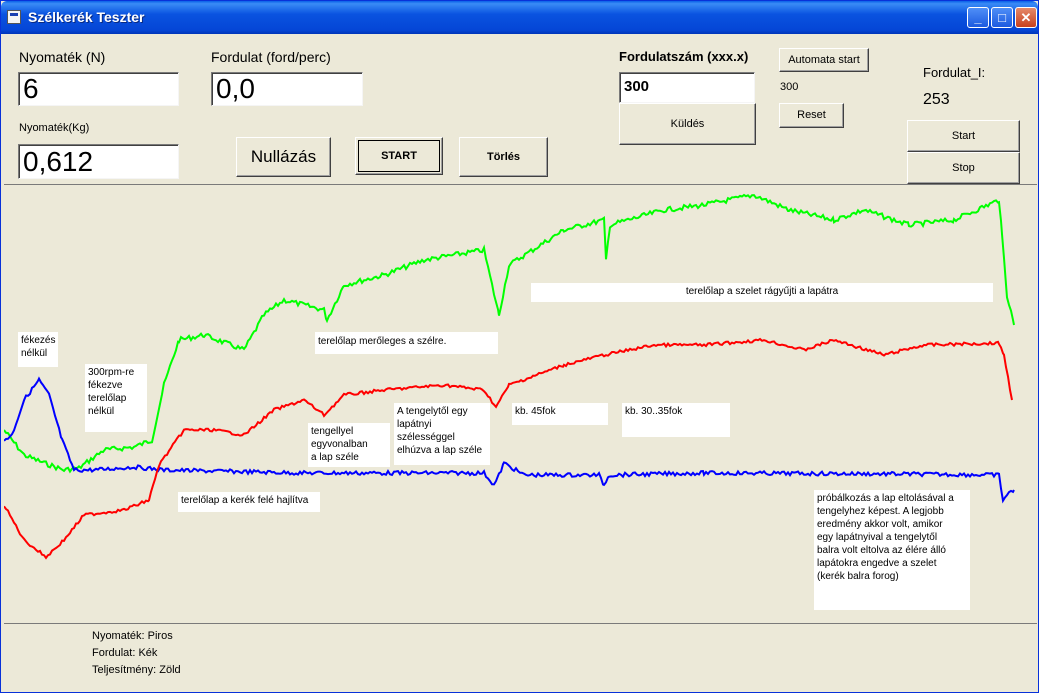 The image size is (1039, 693). Describe the element at coordinates (762, 292) in the screenshot. I see `annotation-ragyujti: terelőlap a szelet rágyűjti a lapátra` at that location.